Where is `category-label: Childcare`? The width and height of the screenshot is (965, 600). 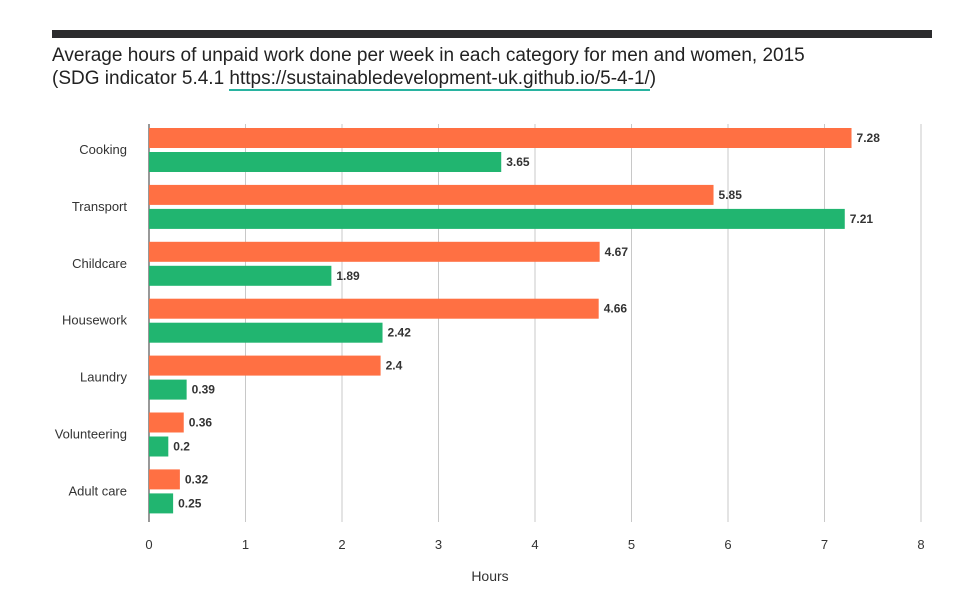
category-label: Childcare is located at coordinates (99, 263).